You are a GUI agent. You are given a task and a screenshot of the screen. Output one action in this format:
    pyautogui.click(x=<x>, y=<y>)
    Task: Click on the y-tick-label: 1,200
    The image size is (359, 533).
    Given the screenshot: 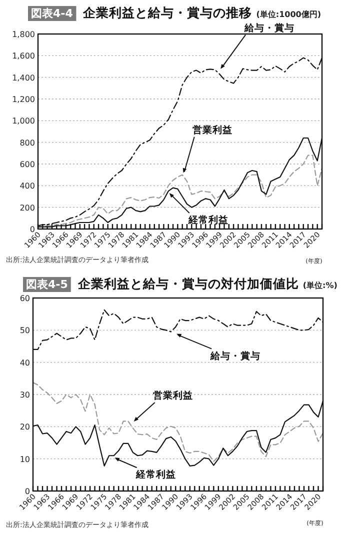 What is the action you would take?
    pyautogui.click(x=23, y=99)
    